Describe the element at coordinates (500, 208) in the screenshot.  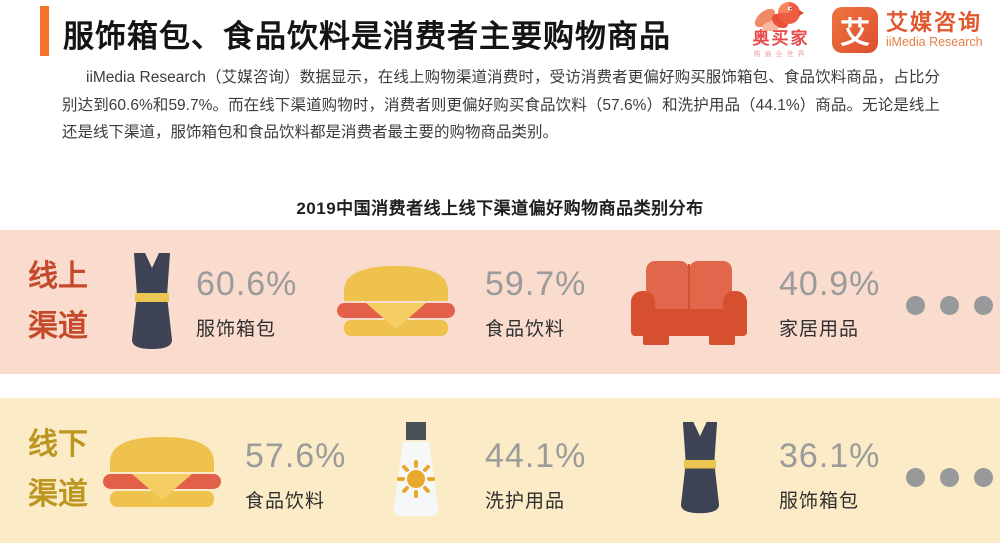
I see `chart-title: 2019中国消费者线上线下渠道偏好购物商品类别分布` at that location.